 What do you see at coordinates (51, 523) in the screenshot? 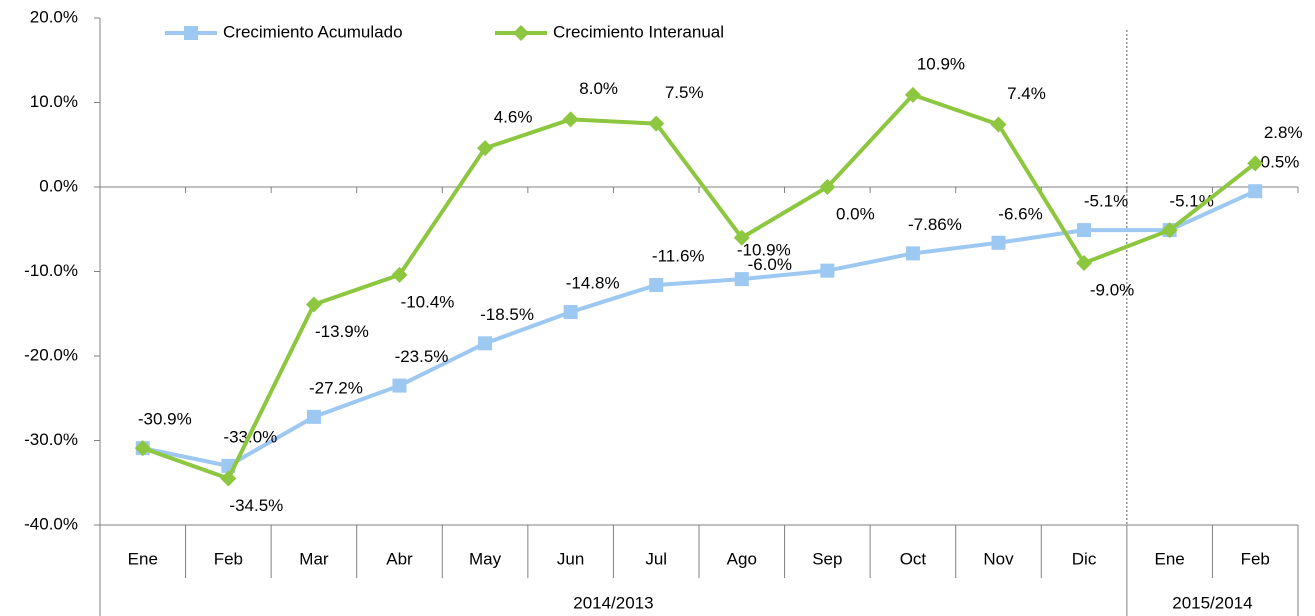
I see `y-tick-label: -40.0%` at bounding box center [51, 523].